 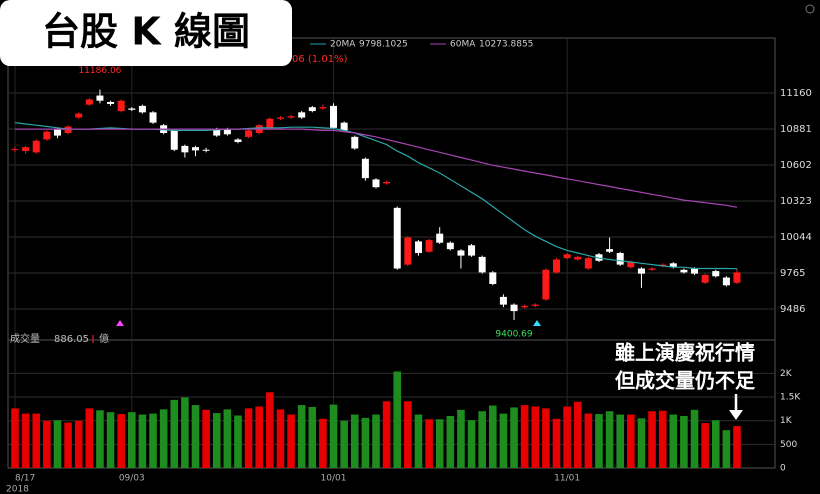 What do you see at coordinates (132, 479) in the screenshot?
I see `x-tick-label: 09/03` at bounding box center [132, 479].